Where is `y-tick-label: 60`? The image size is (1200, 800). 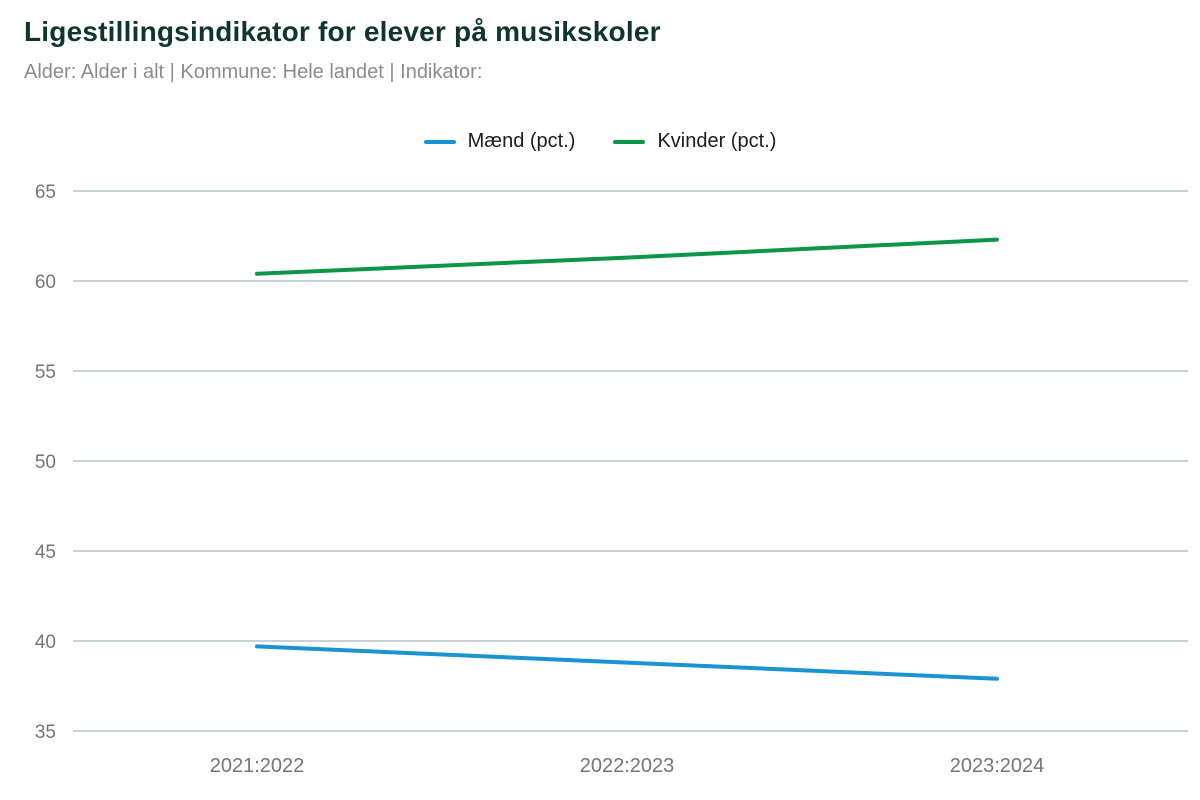
y-tick-label: 60 is located at coordinates (45, 282).